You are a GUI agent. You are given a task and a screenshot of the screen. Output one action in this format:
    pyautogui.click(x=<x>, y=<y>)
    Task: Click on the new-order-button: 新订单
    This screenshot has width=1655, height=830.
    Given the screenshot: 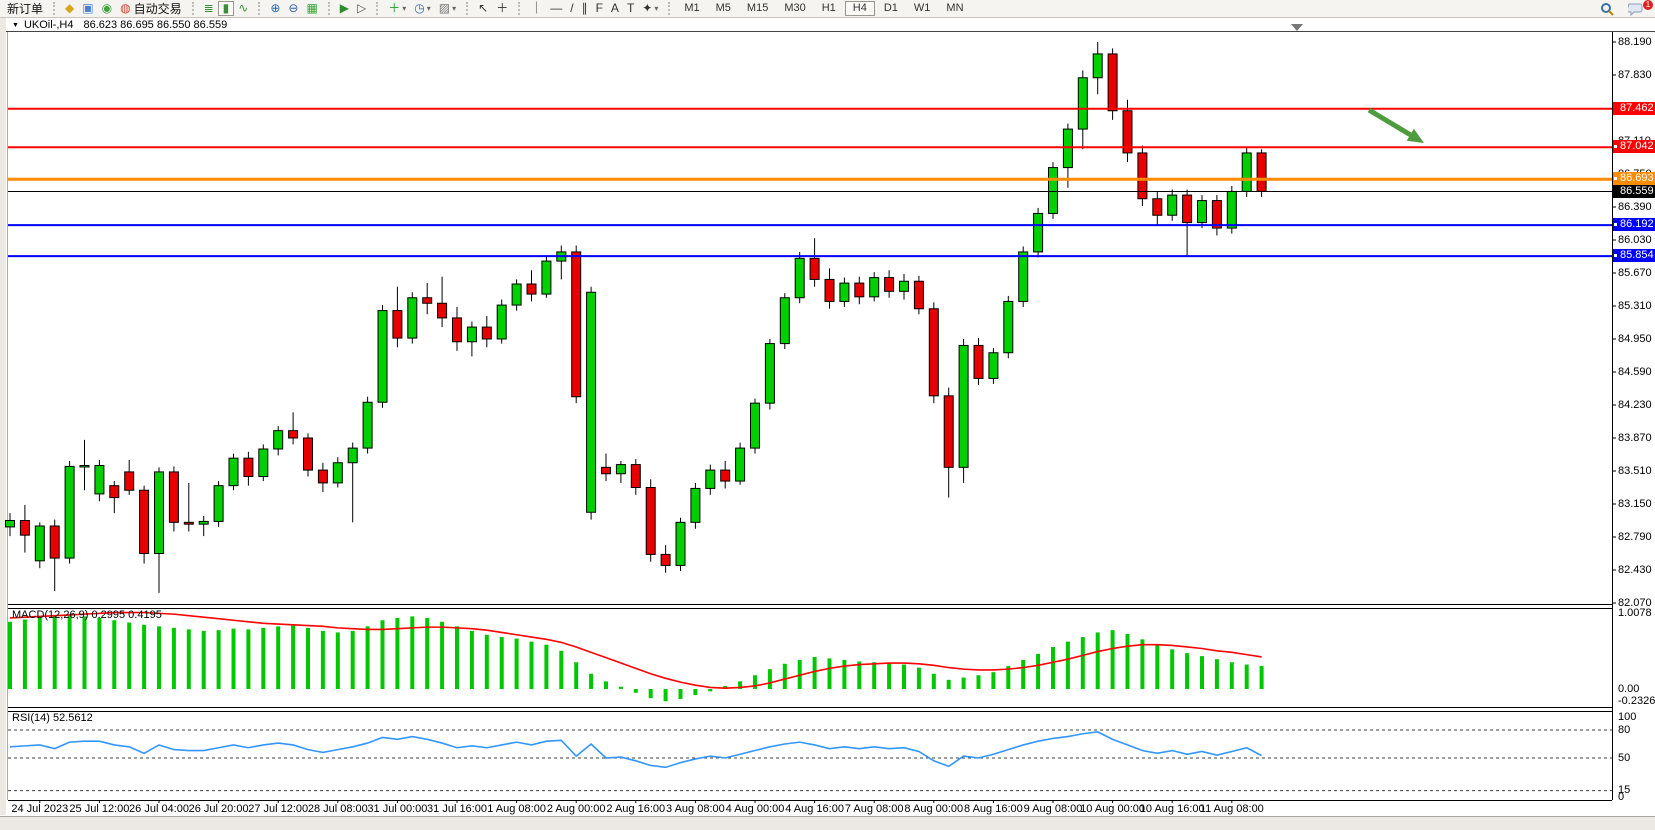 What is the action you would take?
    pyautogui.click(x=23, y=8)
    